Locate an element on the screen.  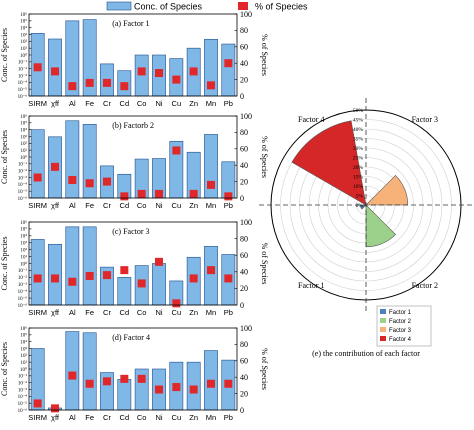
radial-tick-label: 0% is located at coordinates (360, 206).